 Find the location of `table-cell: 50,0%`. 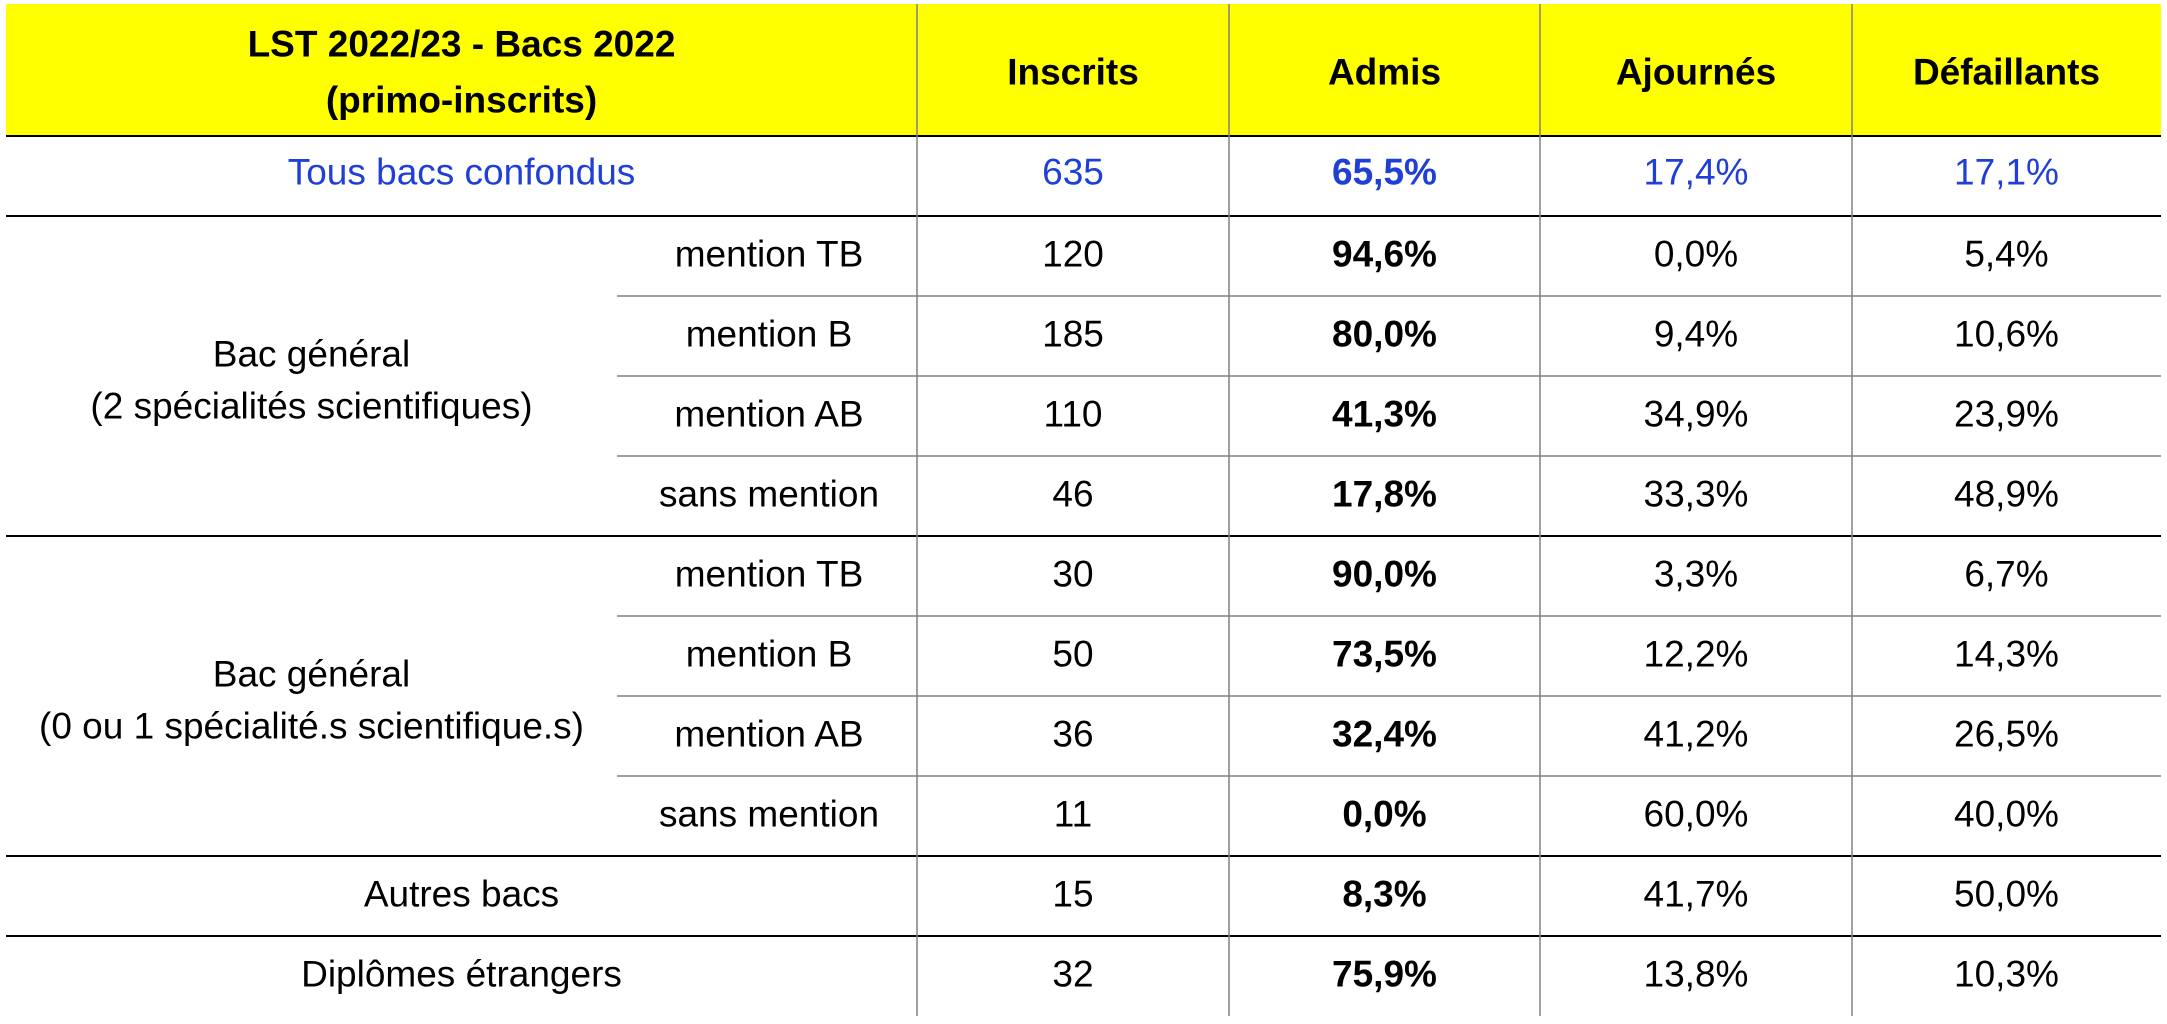

table-cell: 50,0% is located at coordinates (2006, 894).